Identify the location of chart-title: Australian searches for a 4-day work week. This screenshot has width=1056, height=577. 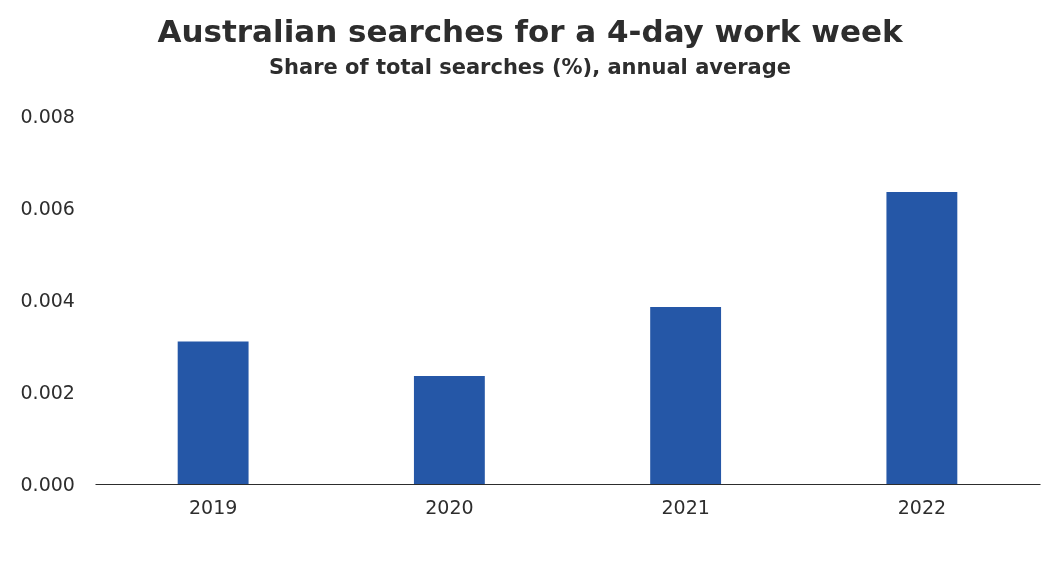
(530, 31).